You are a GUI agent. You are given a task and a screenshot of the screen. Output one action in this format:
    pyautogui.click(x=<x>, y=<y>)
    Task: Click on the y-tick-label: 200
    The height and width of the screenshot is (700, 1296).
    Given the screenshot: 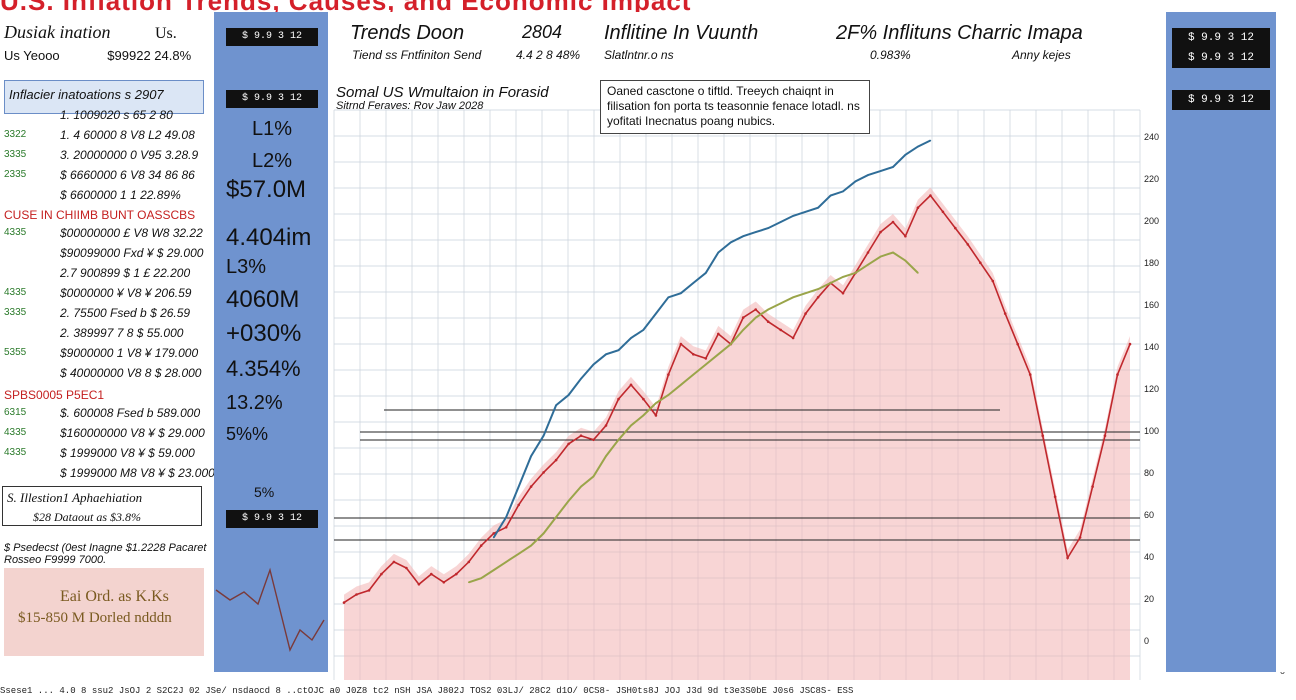 What is the action you would take?
    pyautogui.click(x=1151, y=221)
    